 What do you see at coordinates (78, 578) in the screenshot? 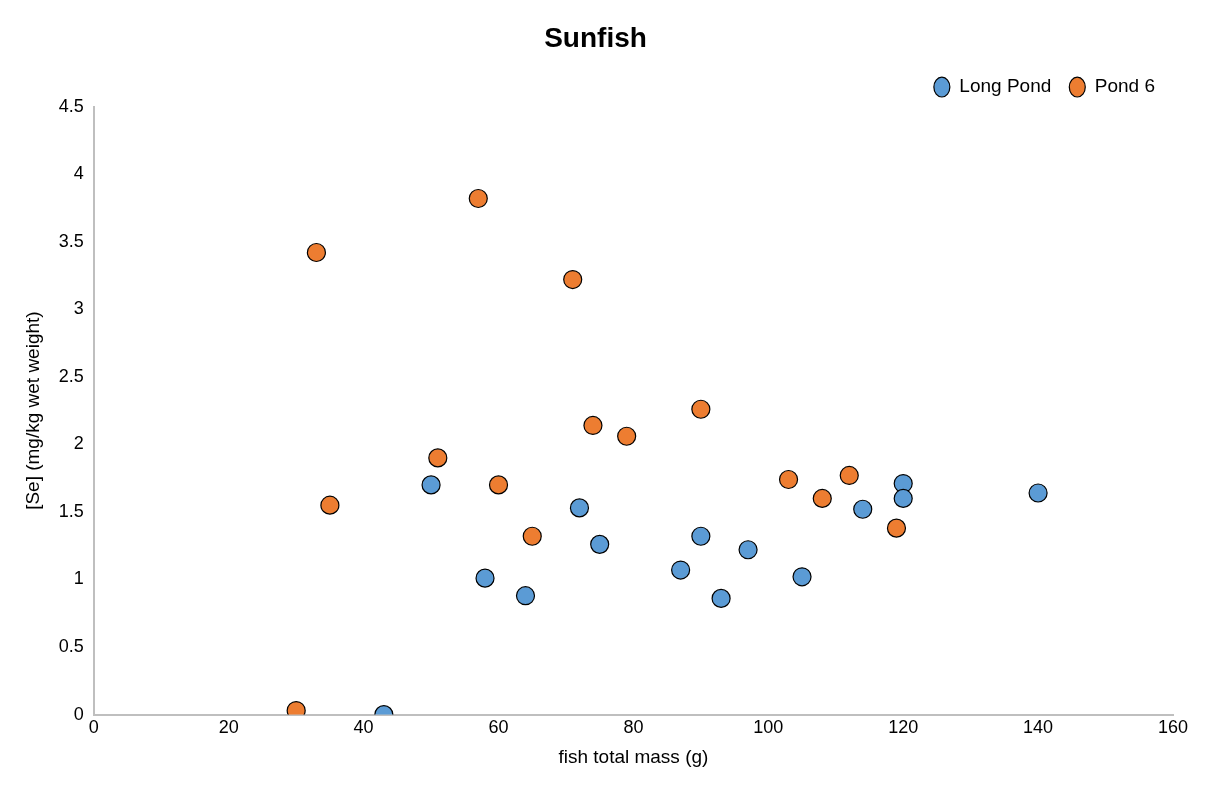
I see `y-tick-label: 1` at bounding box center [78, 578].